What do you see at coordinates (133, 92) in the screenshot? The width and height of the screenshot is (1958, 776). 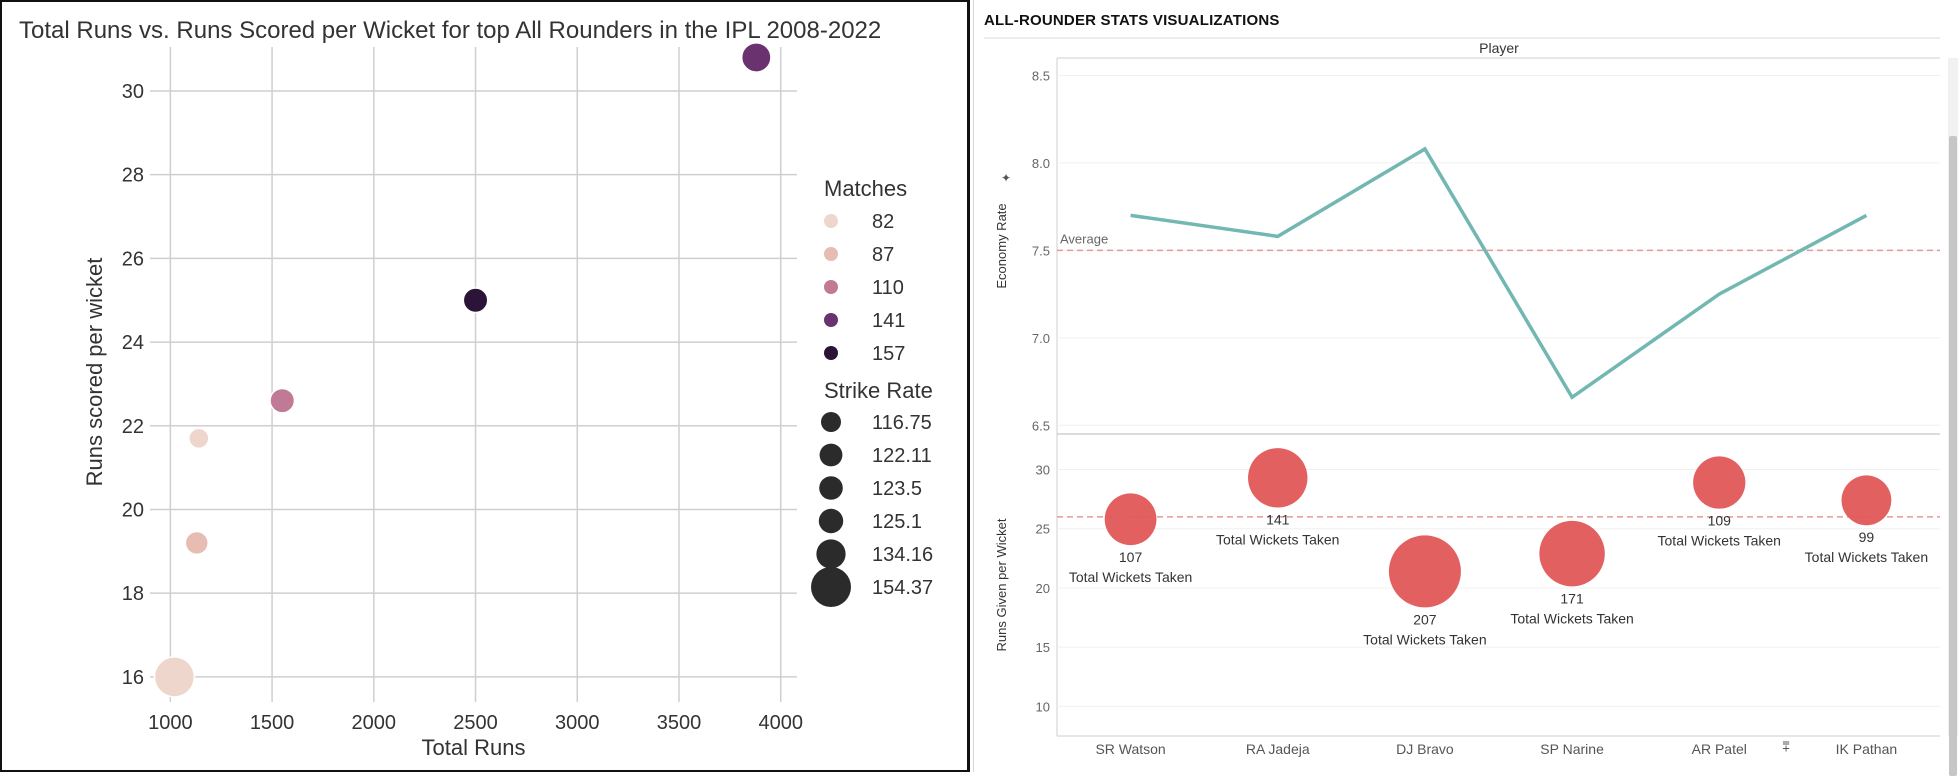 I see `y-tick-label: 30` at bounding box center [133, 92].